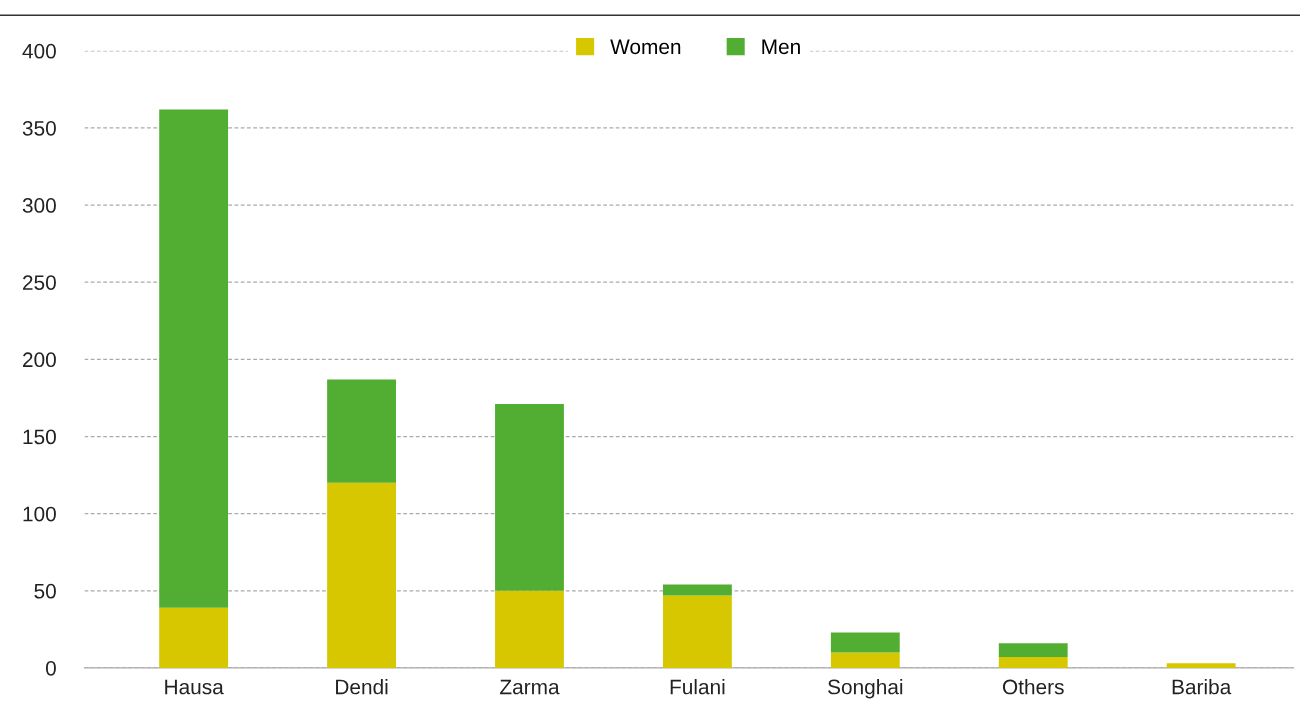  Describe the element at coordinates (362, 687) in the screenshot. I see `x-tick-label: Dendi` at that location.